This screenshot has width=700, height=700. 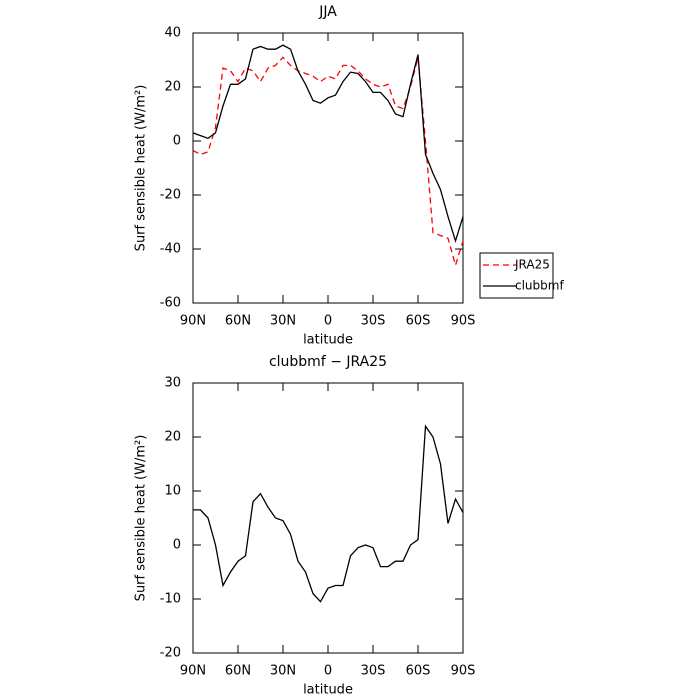 What do you see at coordinates (327, 12) in the screenshot?
I see `chart-title: JJA` at bounding box center [327, 12].